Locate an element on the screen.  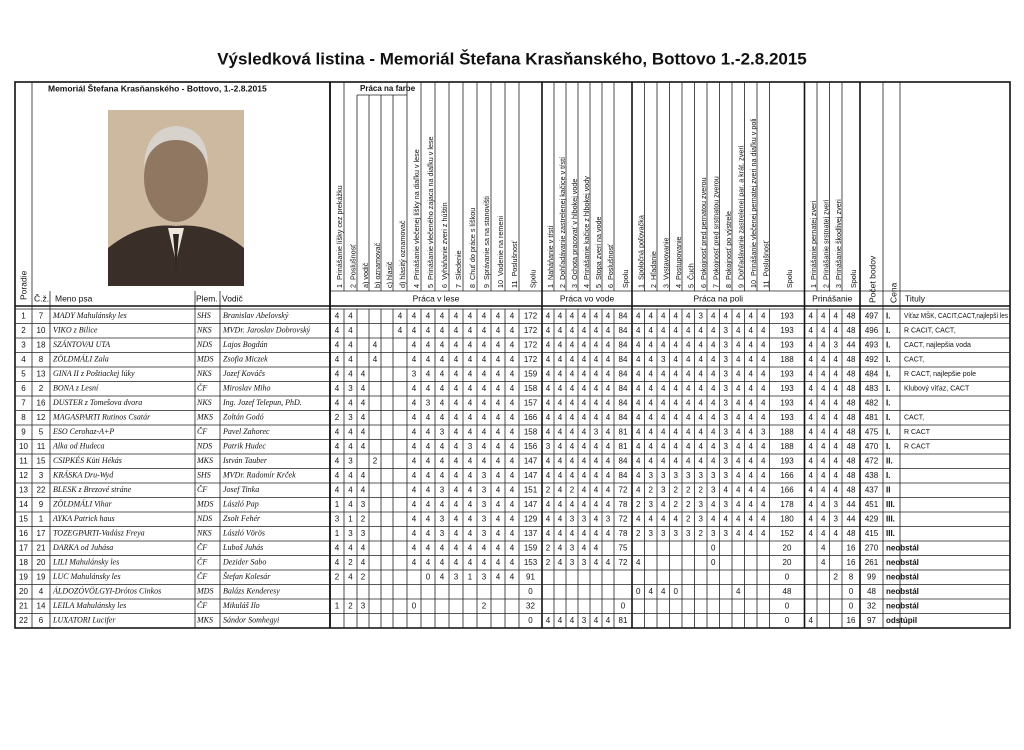
column-label: Postupovanie is located at coordinates (678, 258).